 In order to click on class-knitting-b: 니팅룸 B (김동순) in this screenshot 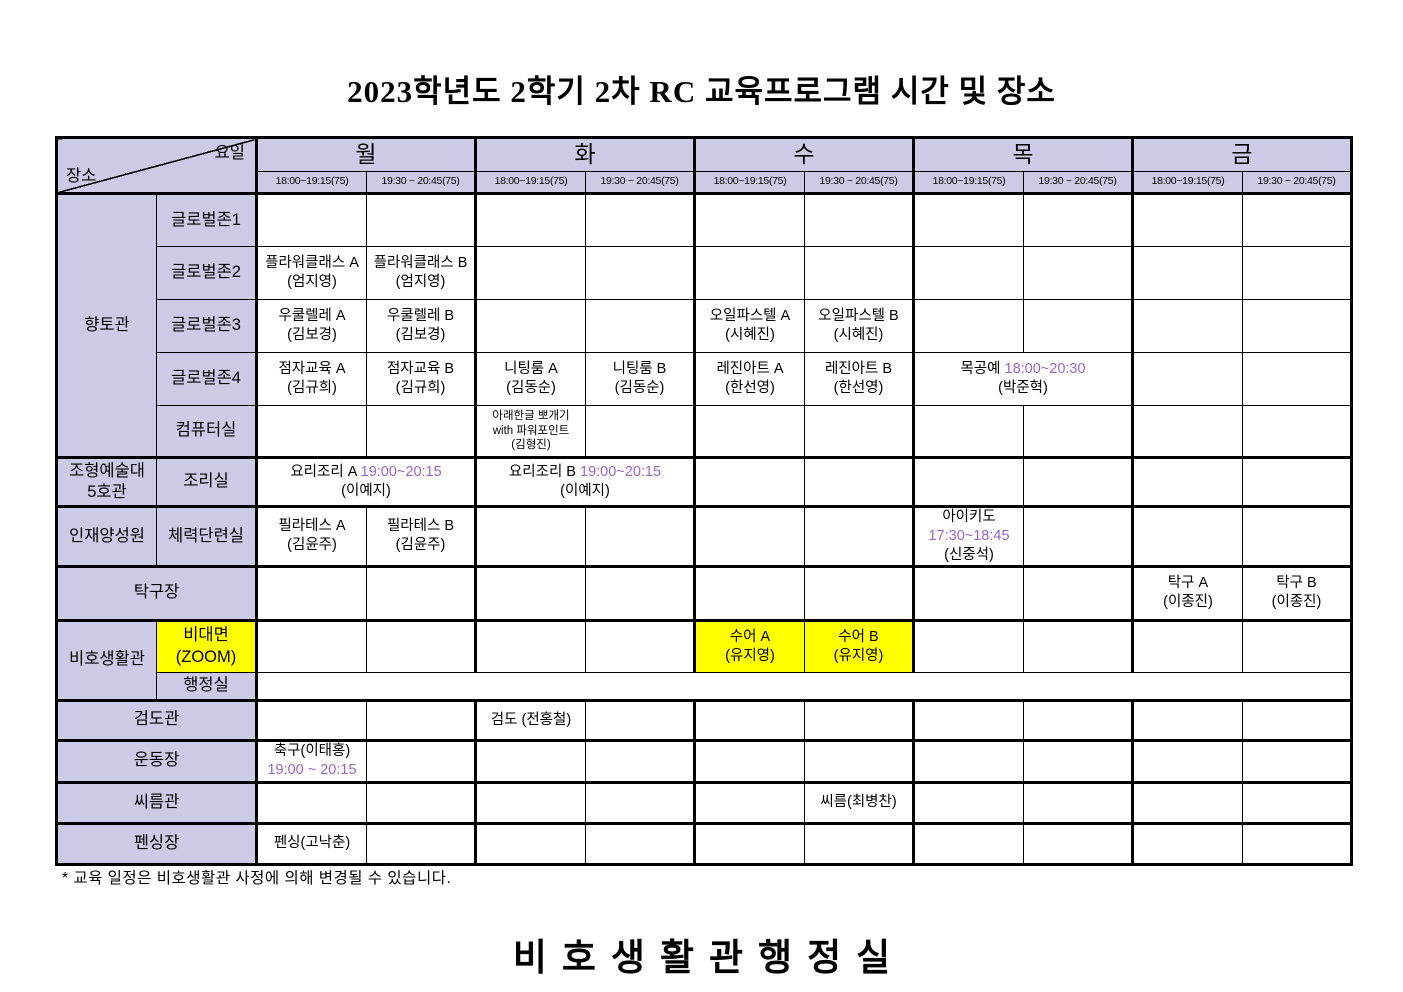, I will do `click(640, 379)`.